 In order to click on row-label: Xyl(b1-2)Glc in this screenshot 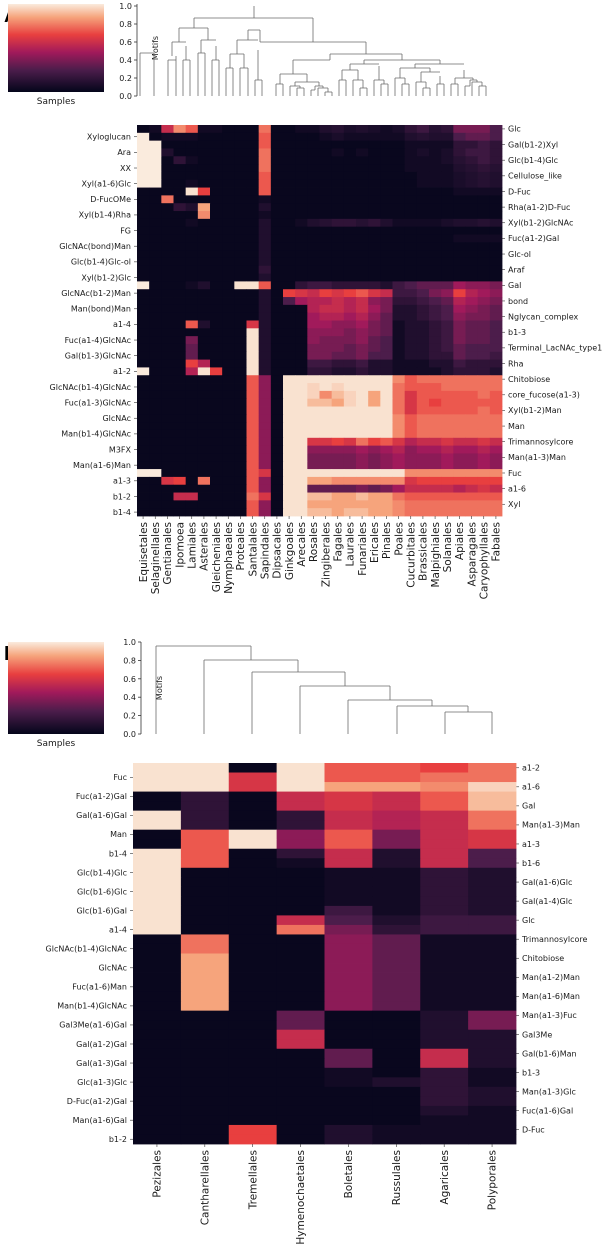, I will do `click(106, 277)`.